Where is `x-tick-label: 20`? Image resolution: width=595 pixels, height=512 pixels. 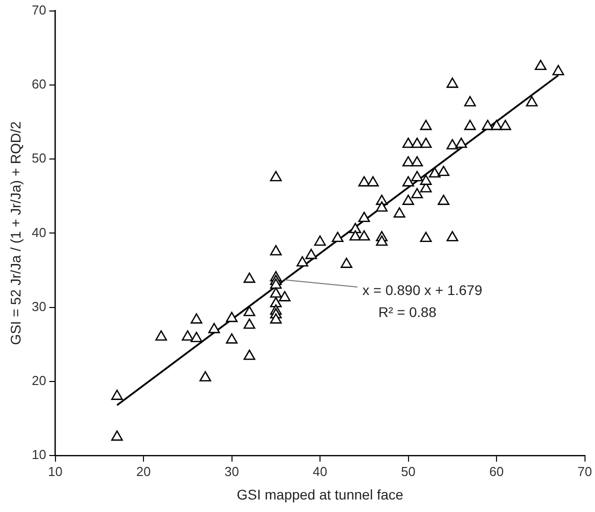
x-tick-label: 20 is located at coordinates (143, 471).